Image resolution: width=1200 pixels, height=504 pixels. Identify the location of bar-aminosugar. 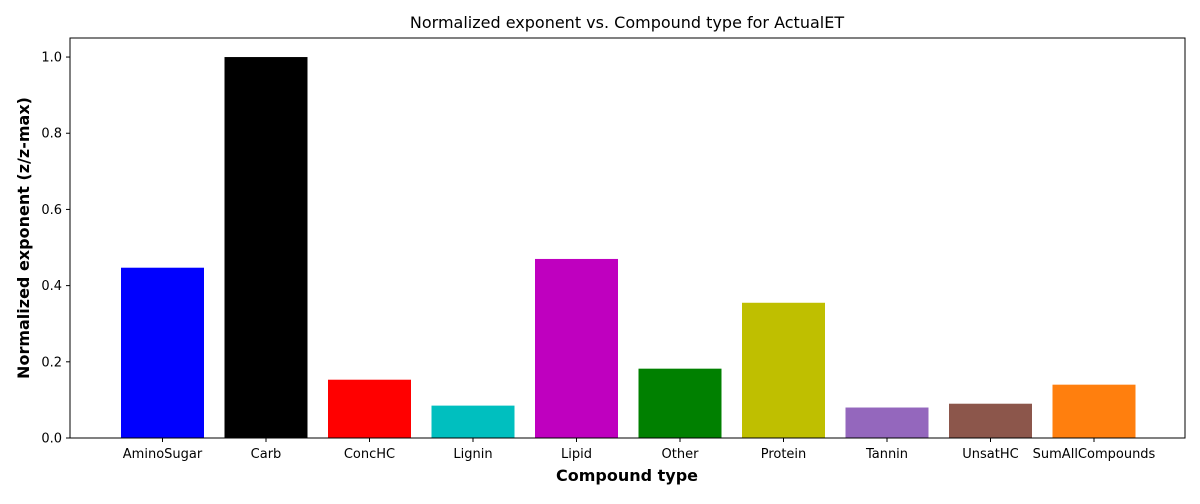
(162, 352).